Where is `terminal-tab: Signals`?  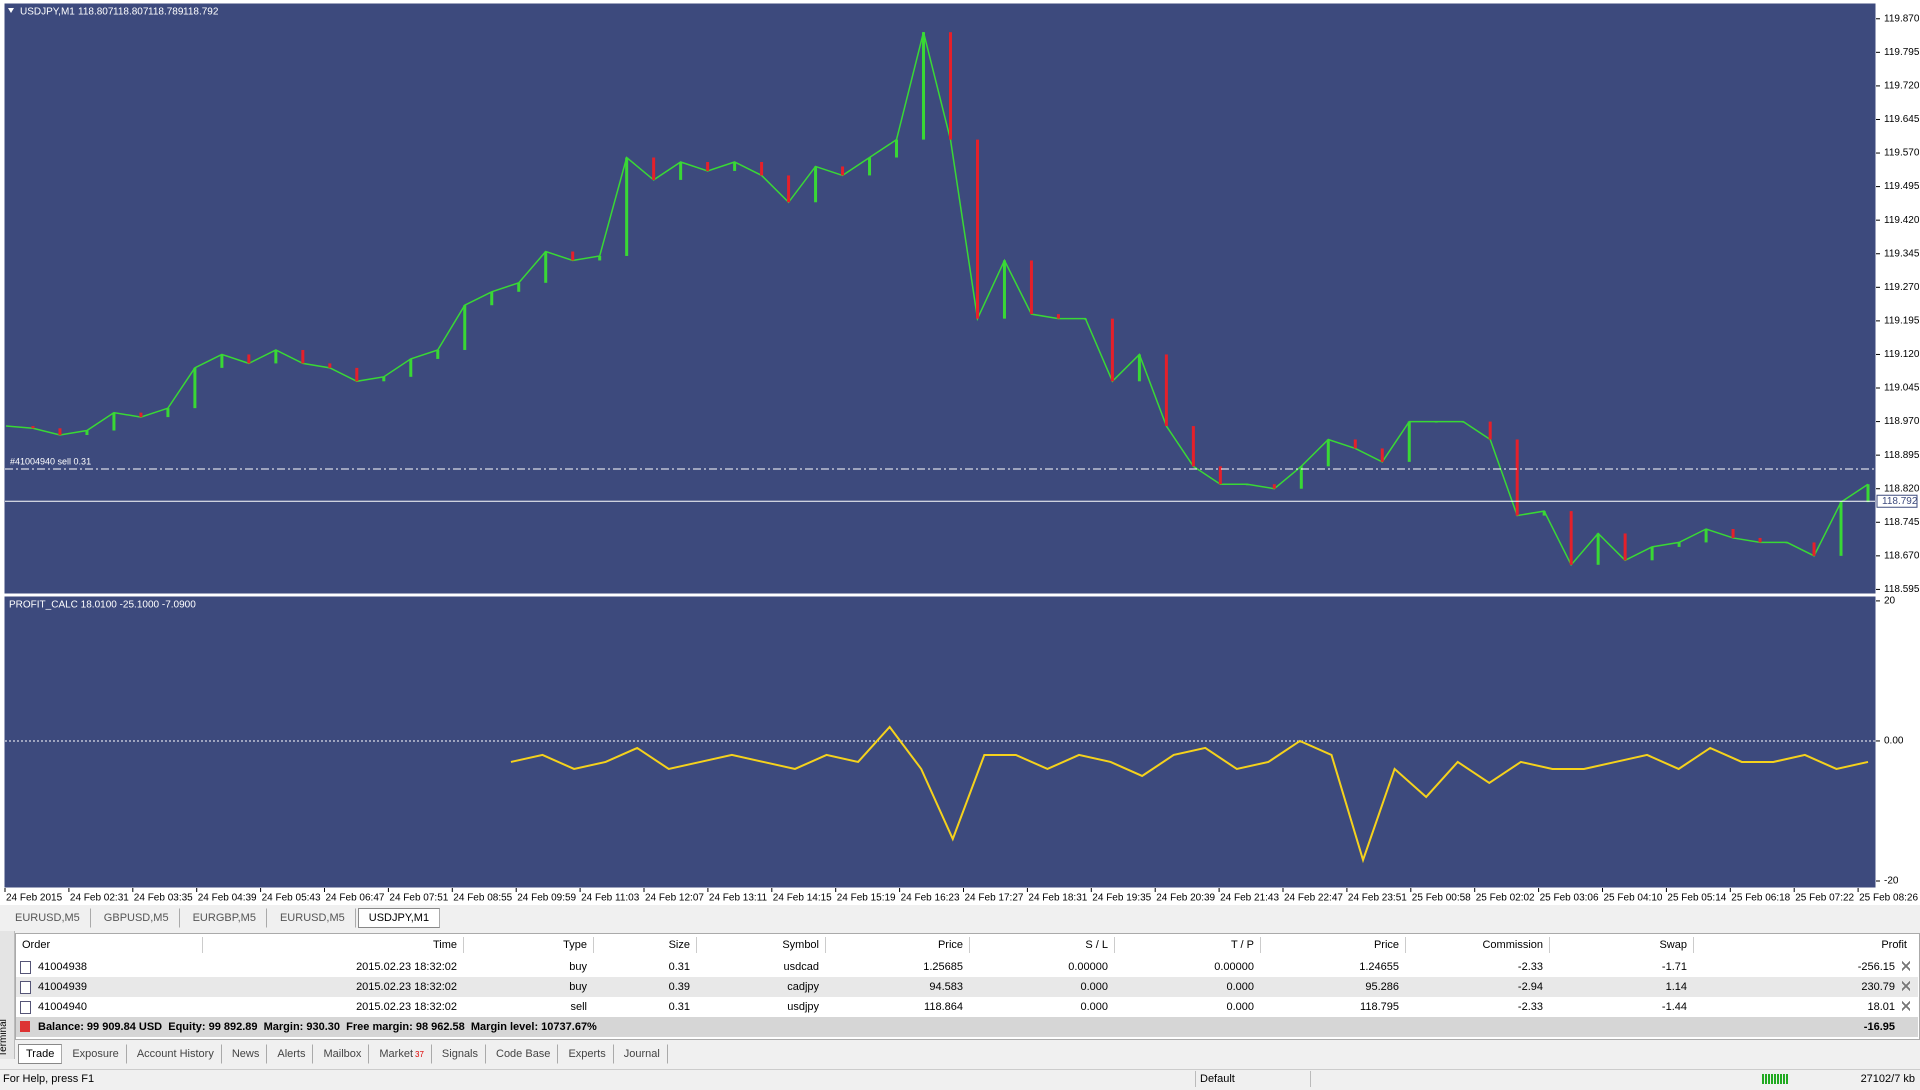 terminal-tab: Signals is located at coordinates (460, 1054).